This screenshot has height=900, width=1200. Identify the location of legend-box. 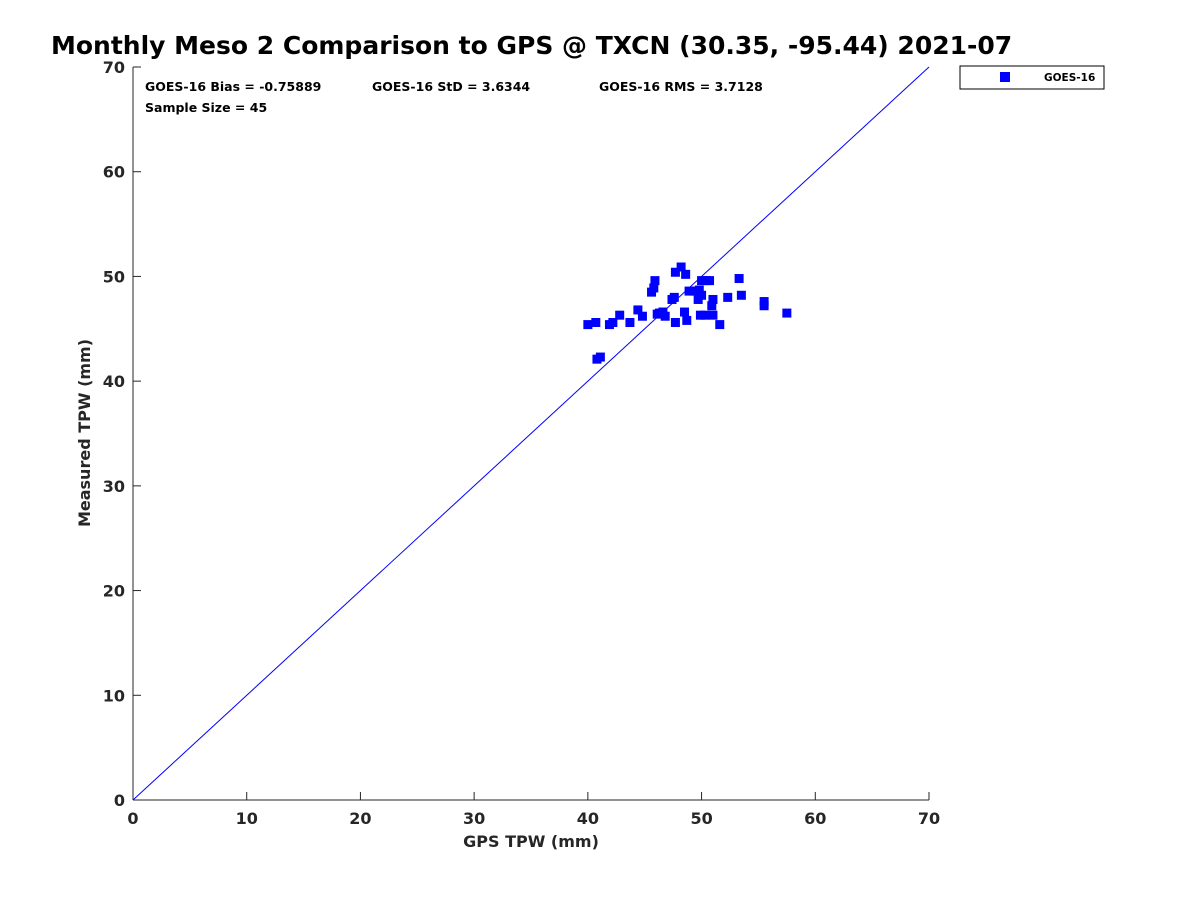
(1032, 77).